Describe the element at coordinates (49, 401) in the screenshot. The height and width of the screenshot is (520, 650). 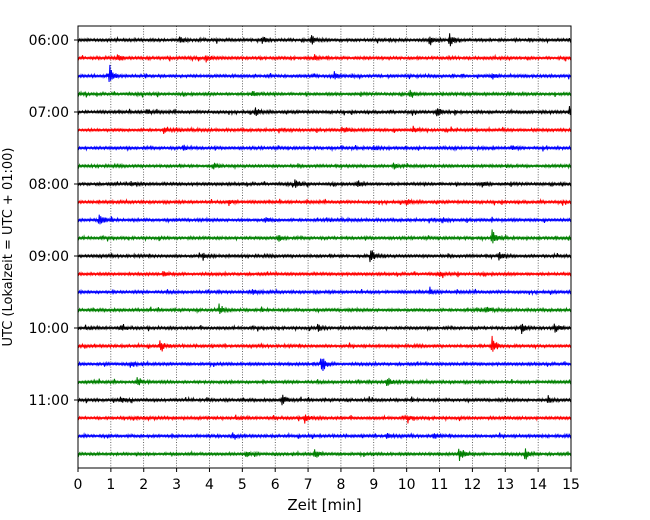
I see `y-tick-label: 11:00` at that location.